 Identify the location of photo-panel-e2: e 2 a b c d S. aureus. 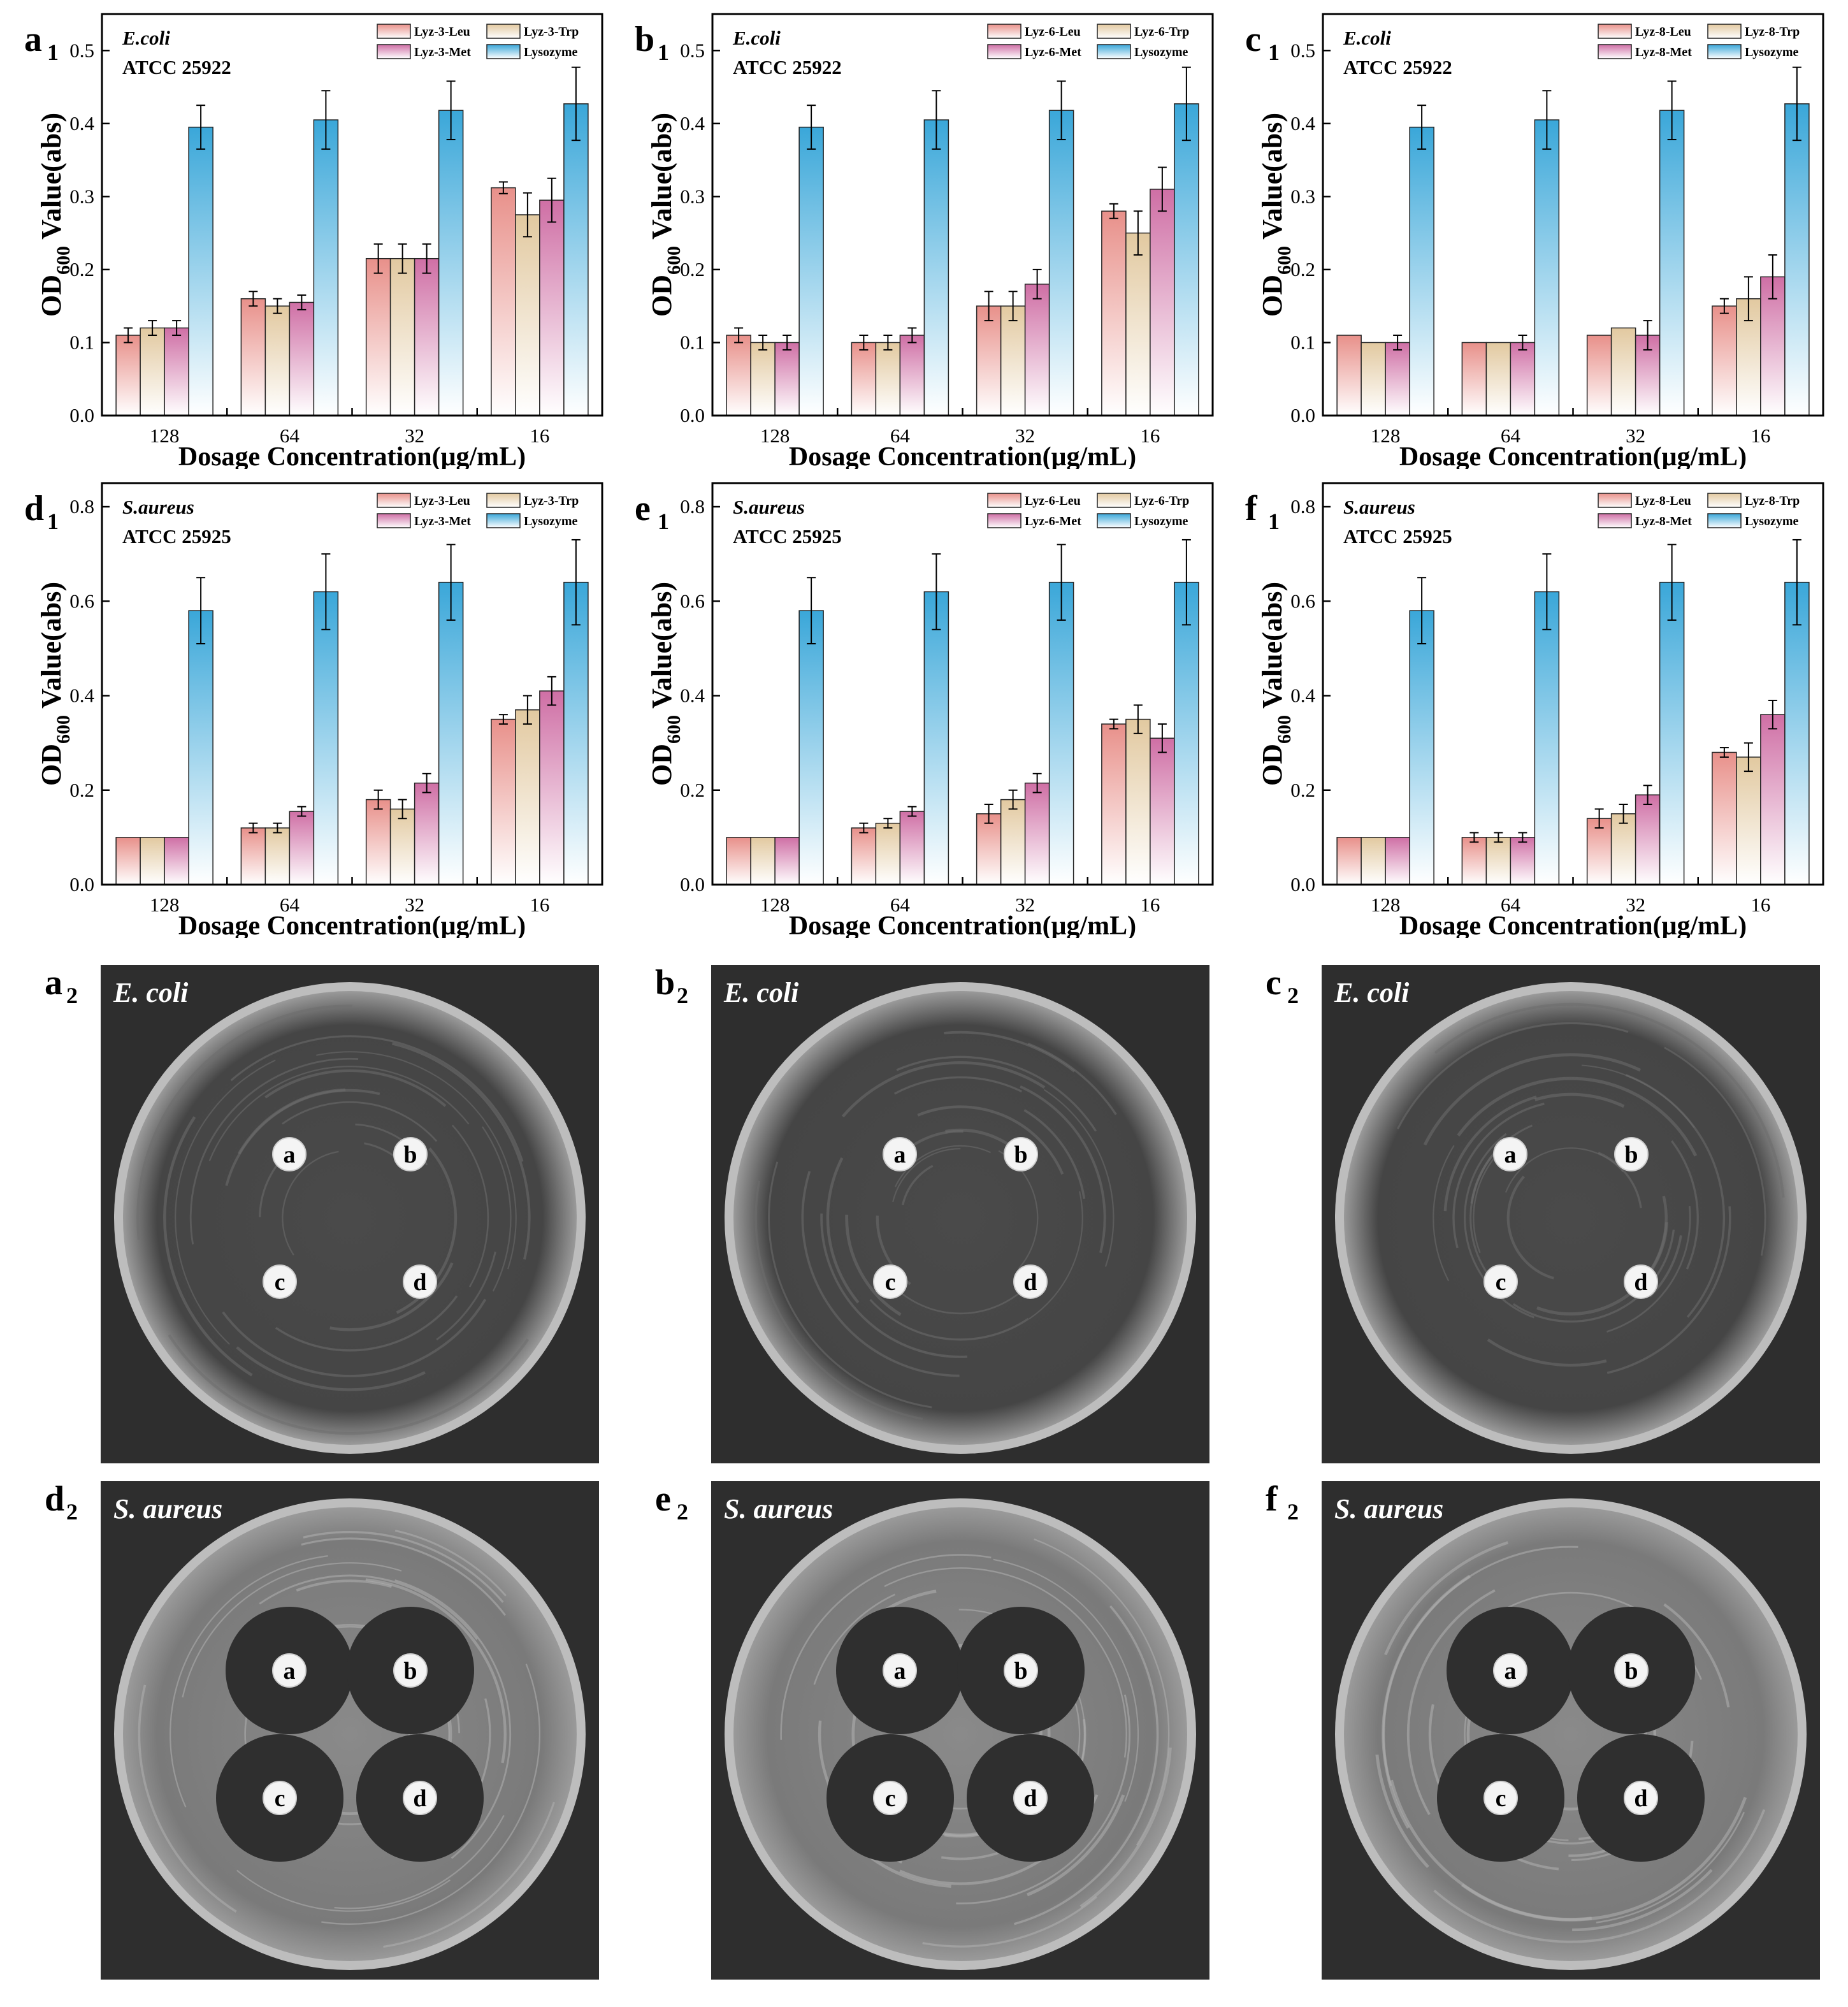
(916, 1727).